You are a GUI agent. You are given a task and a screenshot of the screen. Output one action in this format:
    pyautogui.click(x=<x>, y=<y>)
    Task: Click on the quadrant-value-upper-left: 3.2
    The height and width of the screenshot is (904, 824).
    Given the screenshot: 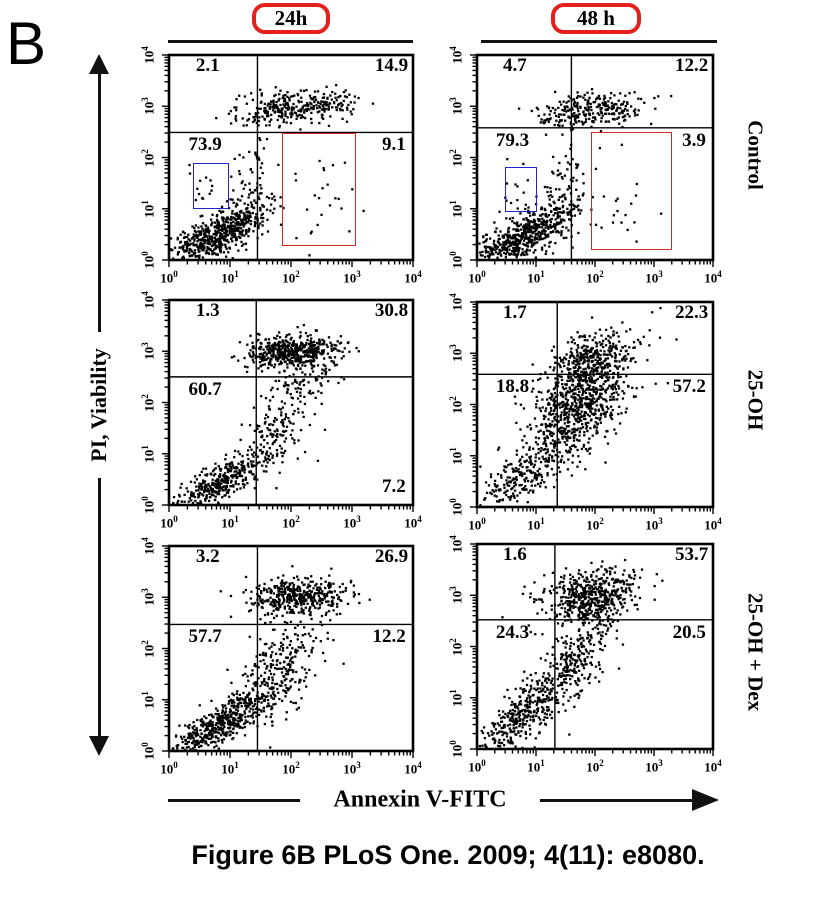 What is the action you would take?
    pyautogui.click(x=207, y=556)
    